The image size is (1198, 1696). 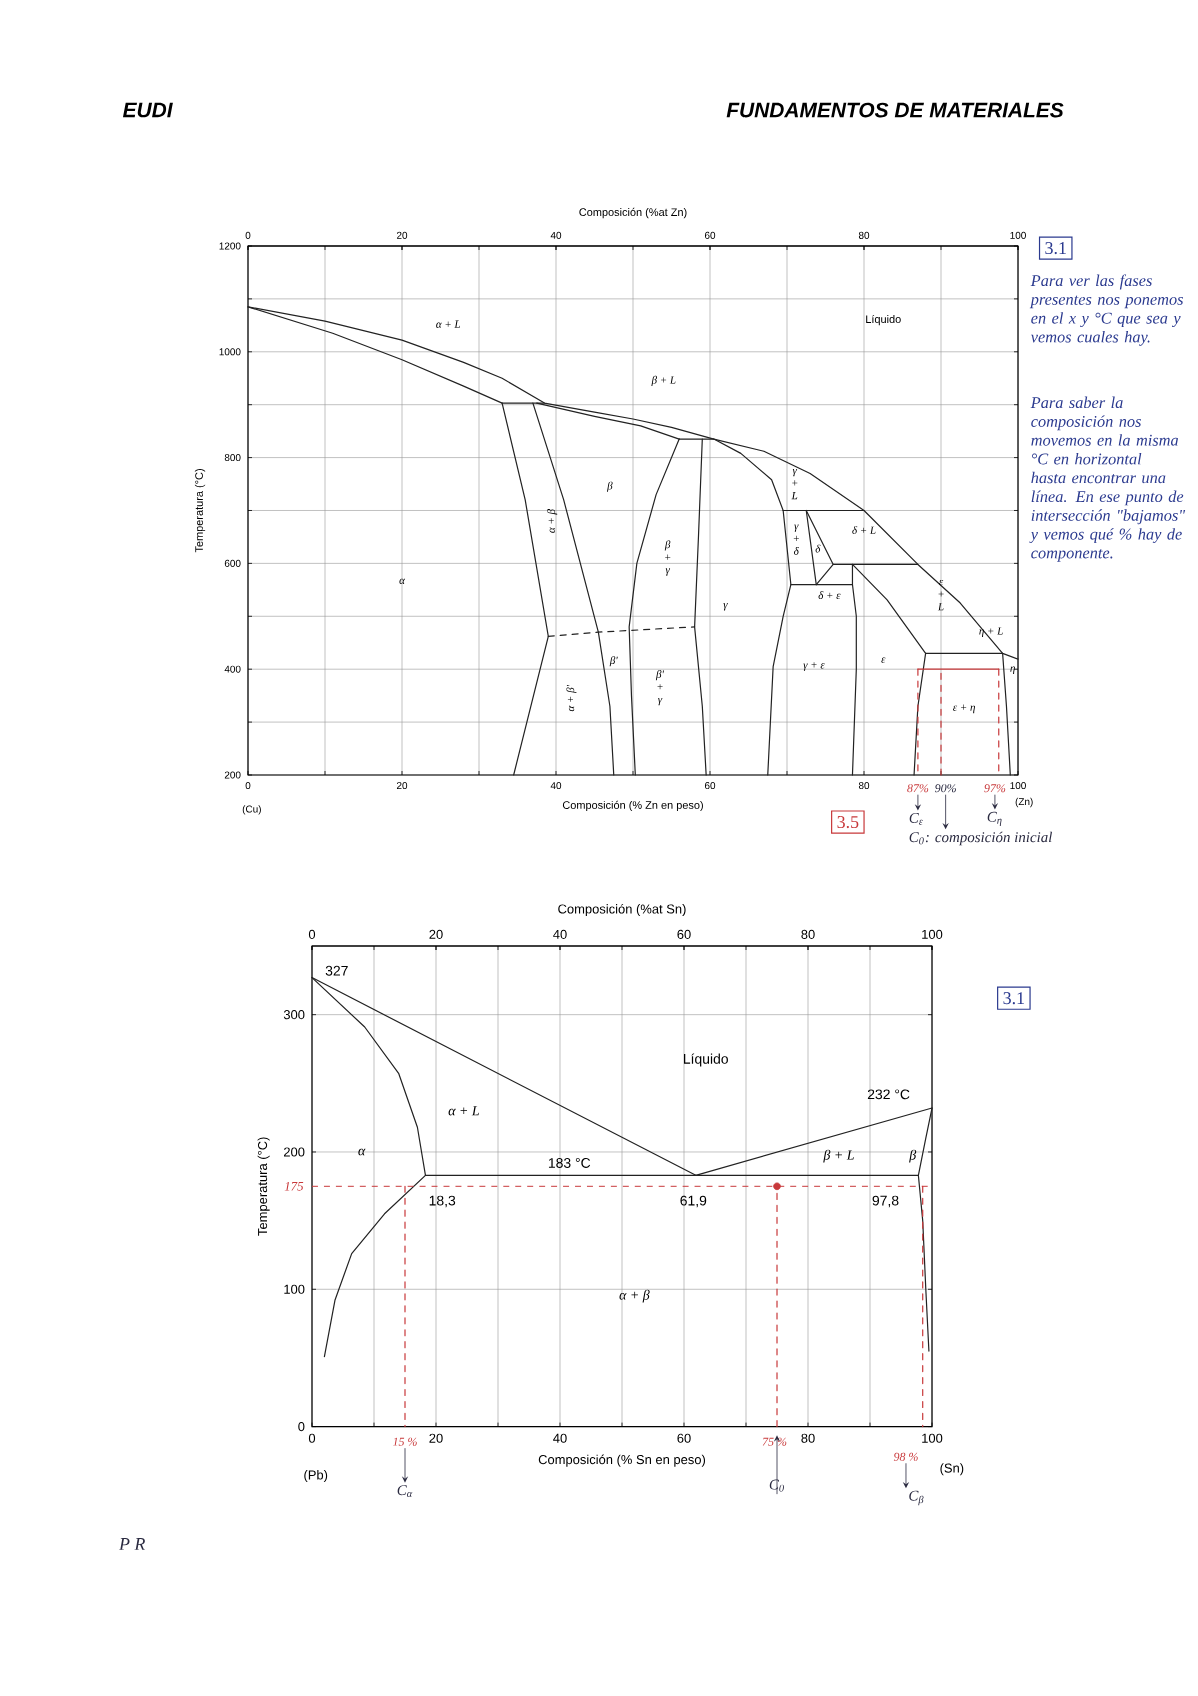 What do you see at coordinates (848, 822) in the screenshot?
I see `text: 3.5` at bounding box center [848, 822].